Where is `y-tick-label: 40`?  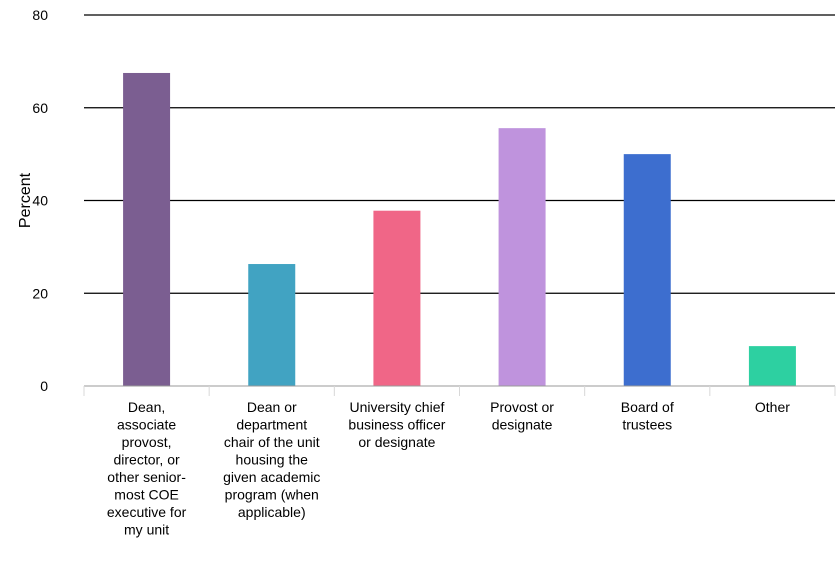 y-tick-label: 40 is located at coordinates (40, 201).